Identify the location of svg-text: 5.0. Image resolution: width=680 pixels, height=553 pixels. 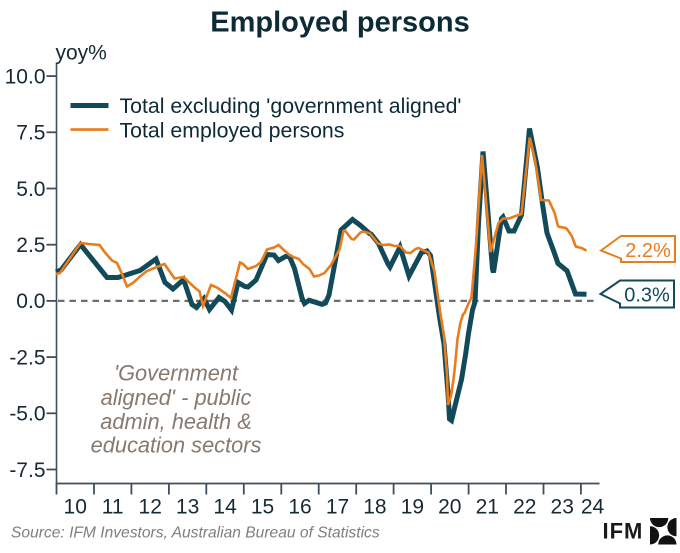
(30, 189).